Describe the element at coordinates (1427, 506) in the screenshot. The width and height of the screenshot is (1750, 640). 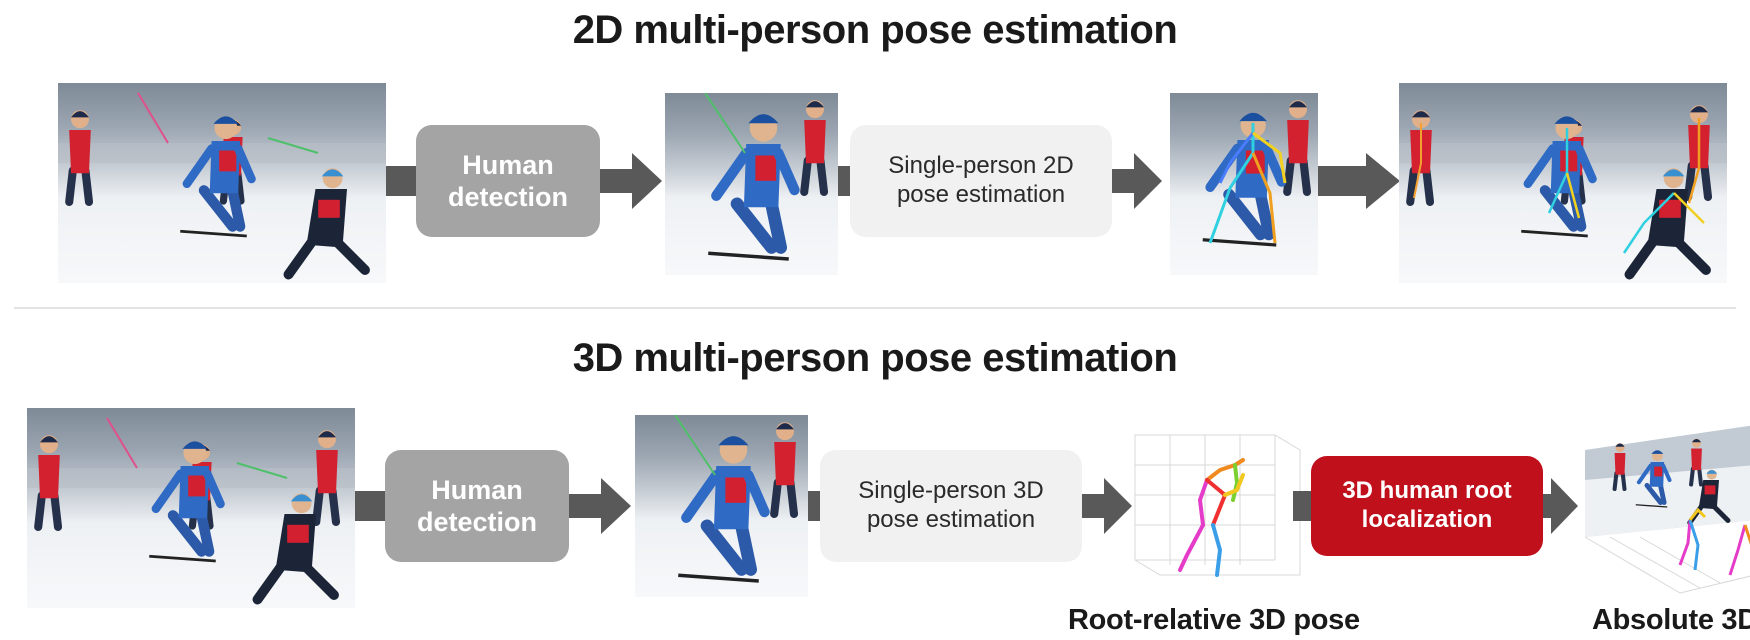
I see `3d-human-root-localization-box: 3D human root localization` at that location.